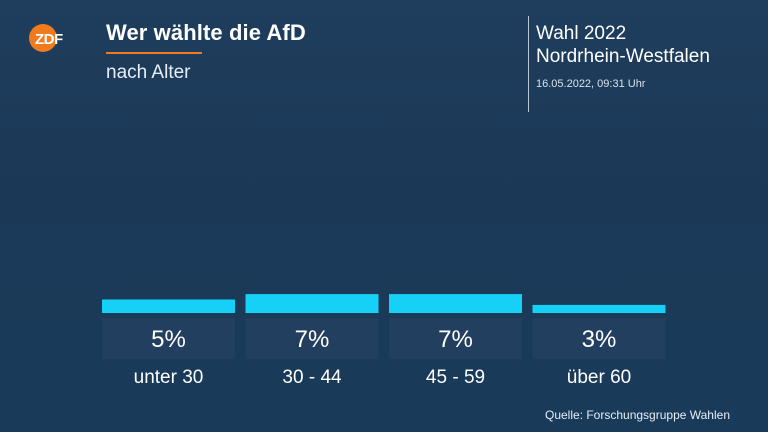 The image size is (768, 432). Describe the element at coordinates (148, 72) in the screenshot. I see `chart-subtitle: nach Alter` at that location.